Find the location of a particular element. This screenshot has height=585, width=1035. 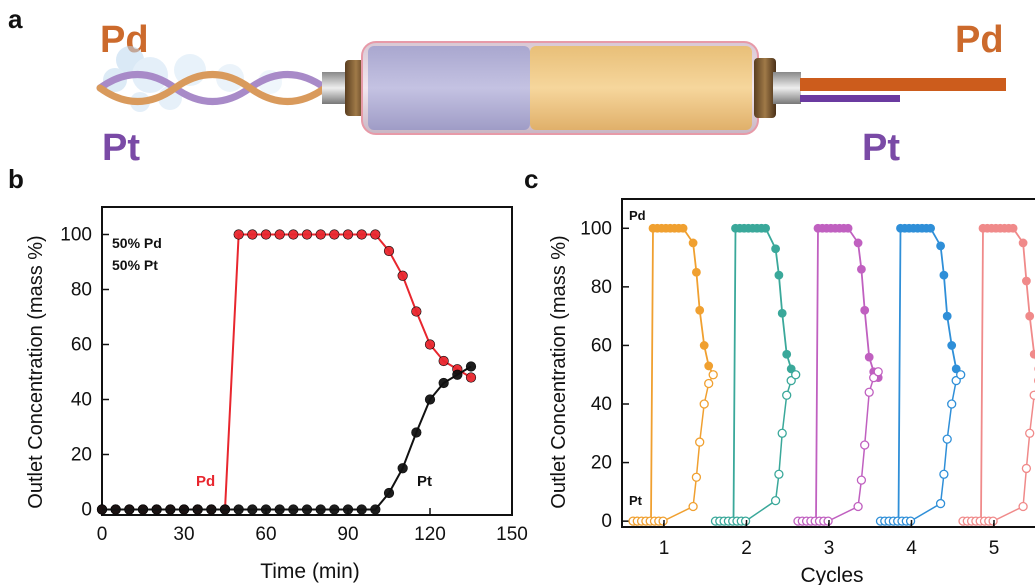

panel-c-xtick-label: 3 is located at coordinates (829, 548).